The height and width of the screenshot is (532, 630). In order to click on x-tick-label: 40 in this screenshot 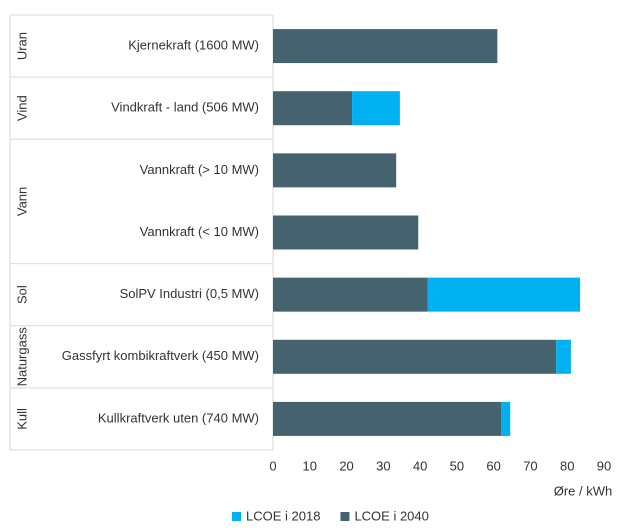, I will do `click(420, 465)`.